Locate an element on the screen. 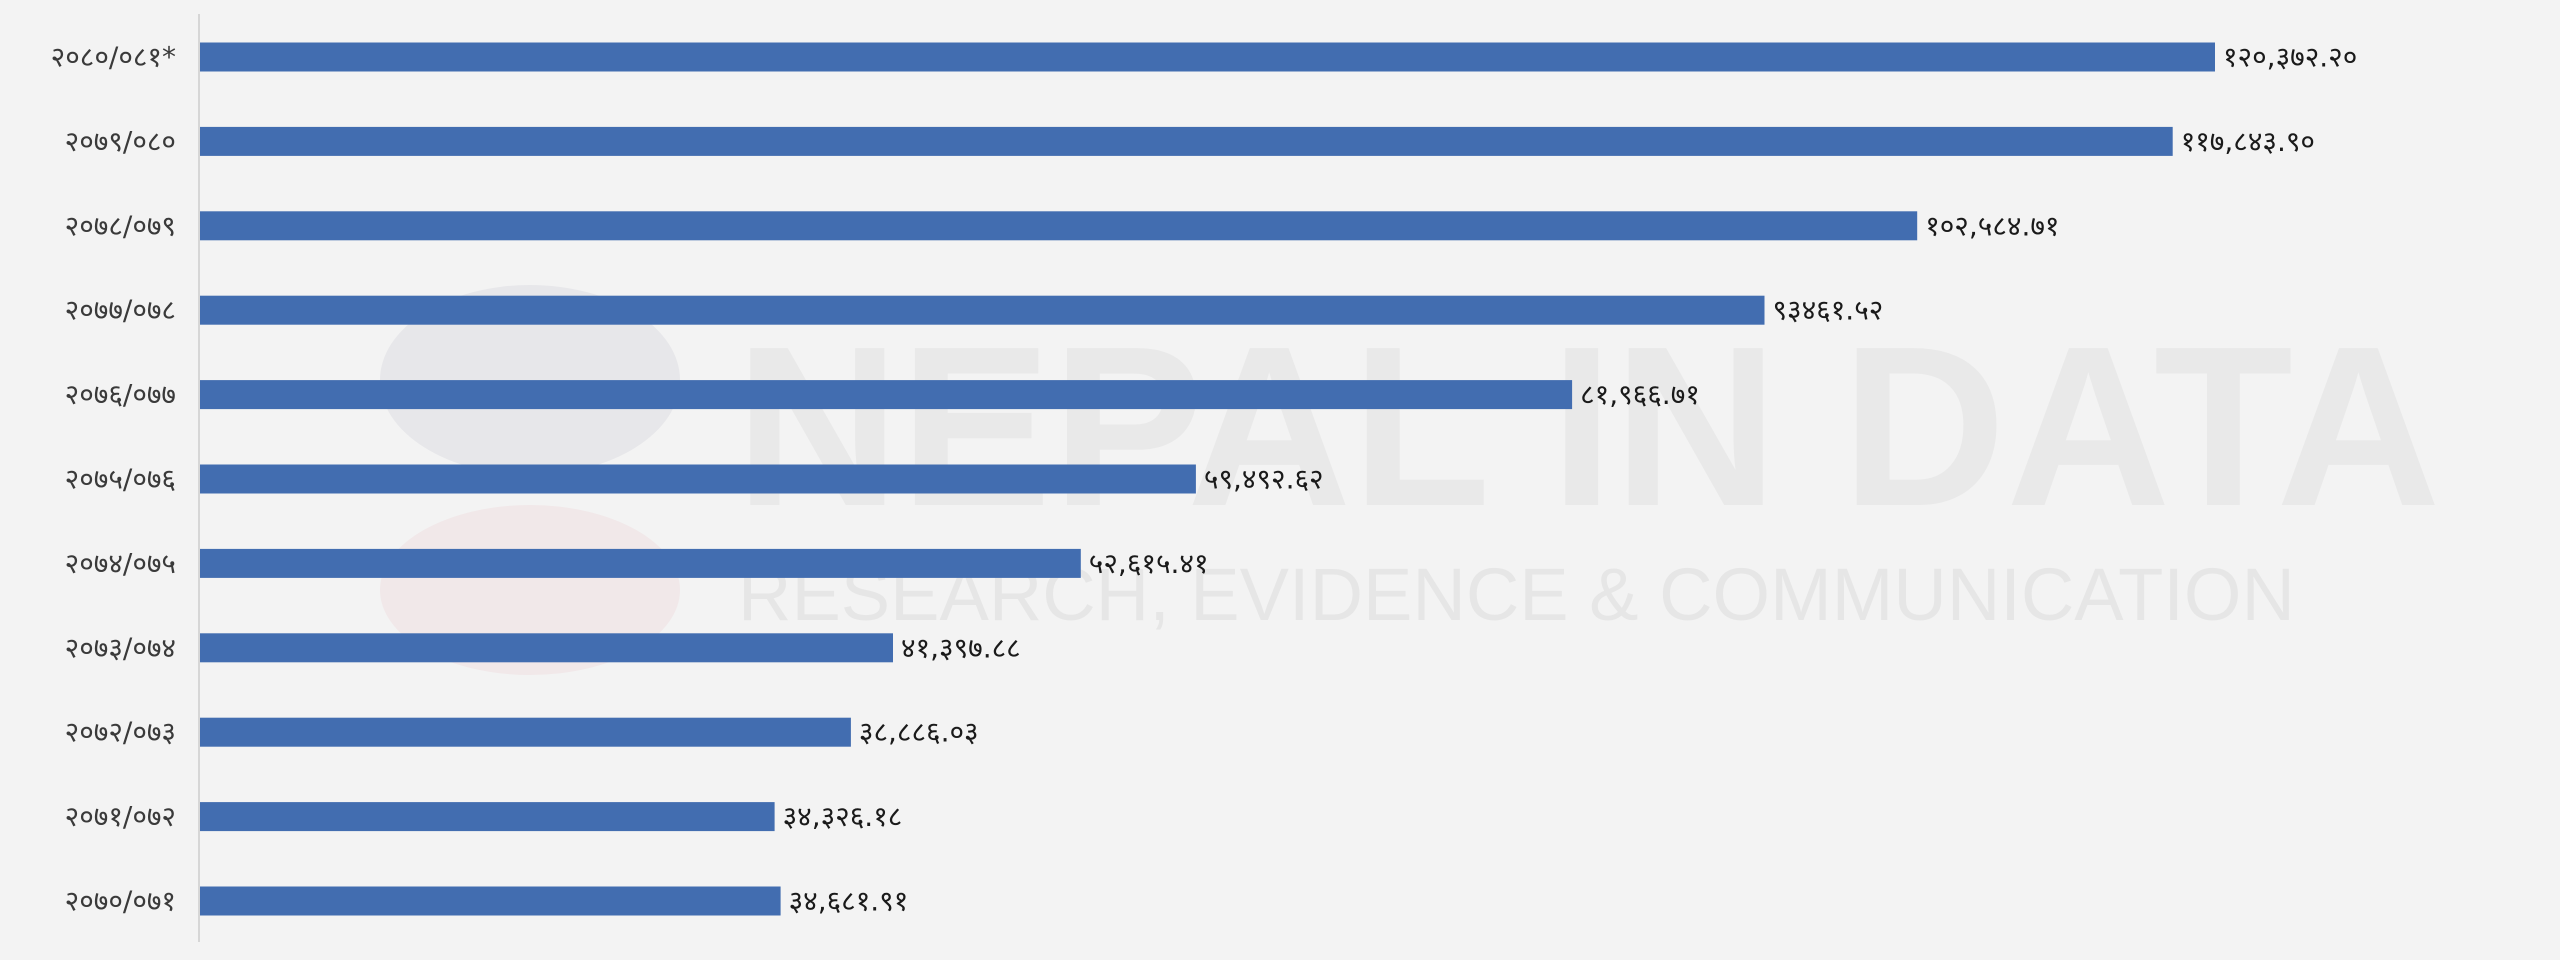 The height and width of the screenshot is (960, 2560). value-label-9: ३४,३२६.१८ is located at coordinates (843, 816).